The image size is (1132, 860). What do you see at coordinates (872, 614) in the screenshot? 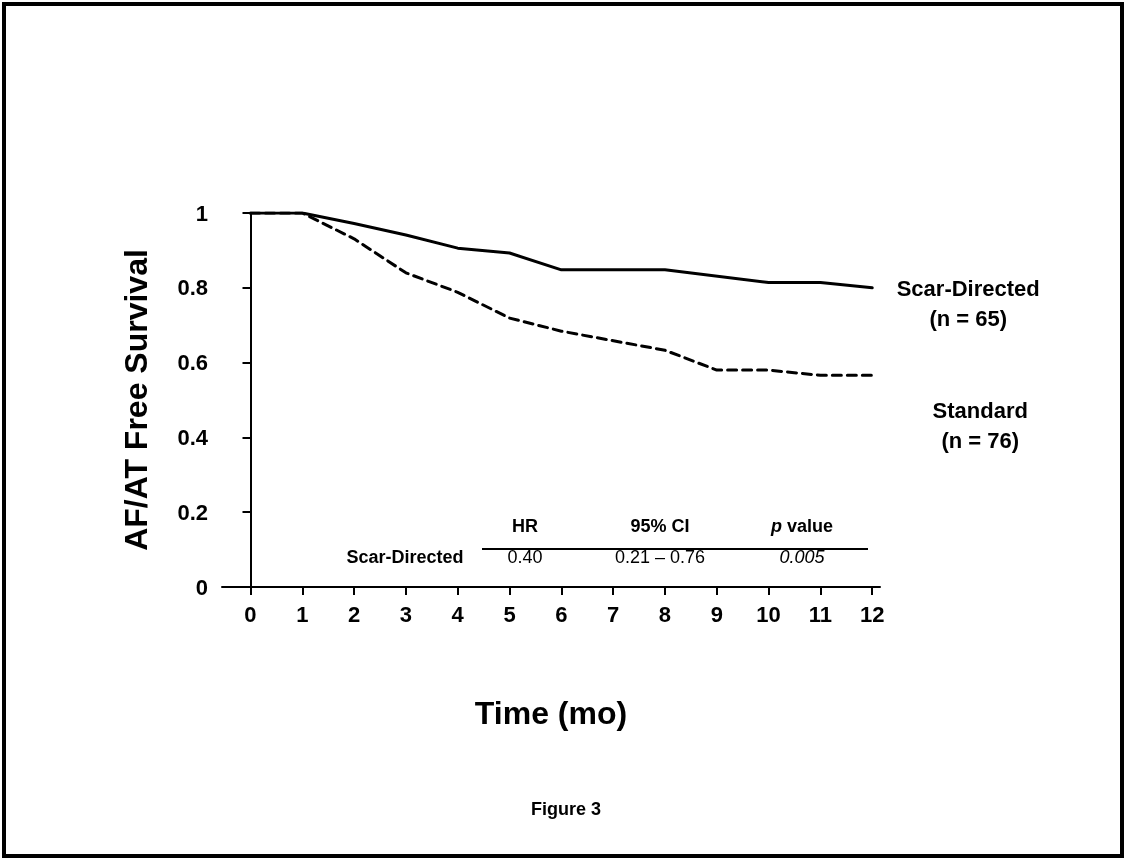
I see `x-tick-label: 12` at bounding box center [872, 614].